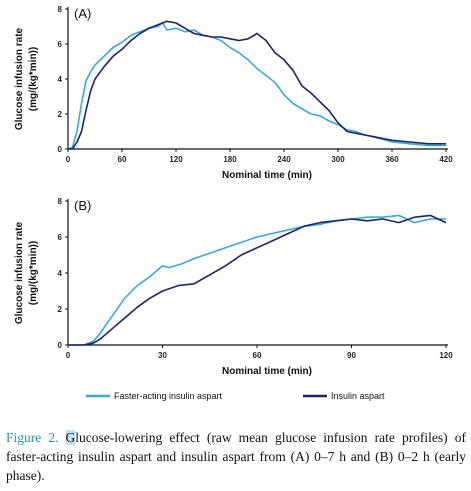 This screenshot has height=491, width=471. What do you see at coordinates (32, 437) in the screenshot?
I see `caption-label: Figure 2.` at bounding box center [32, 437].